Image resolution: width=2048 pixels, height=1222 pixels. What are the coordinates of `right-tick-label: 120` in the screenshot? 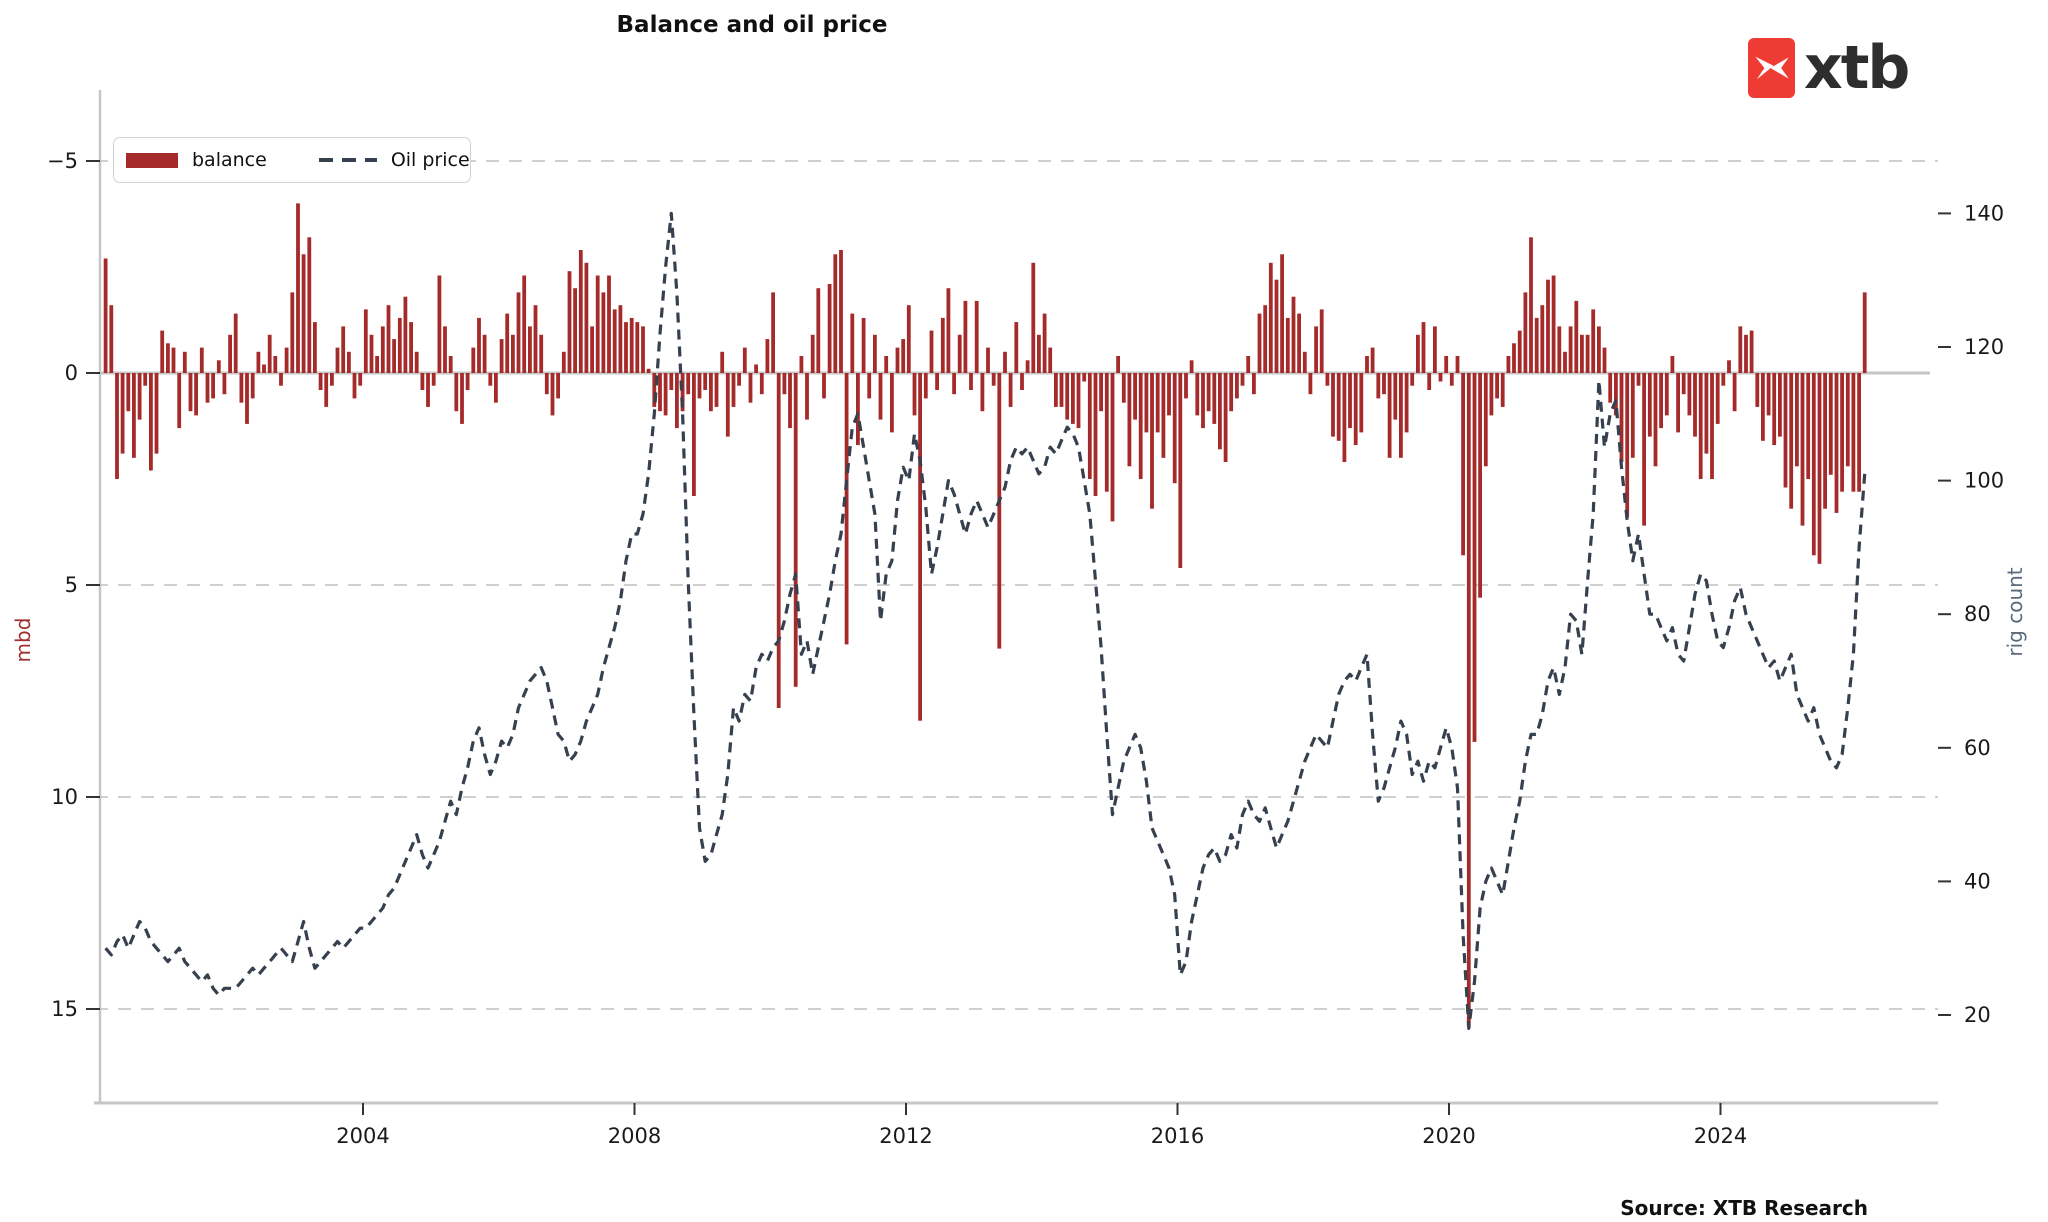 It's located at (1984, 347).